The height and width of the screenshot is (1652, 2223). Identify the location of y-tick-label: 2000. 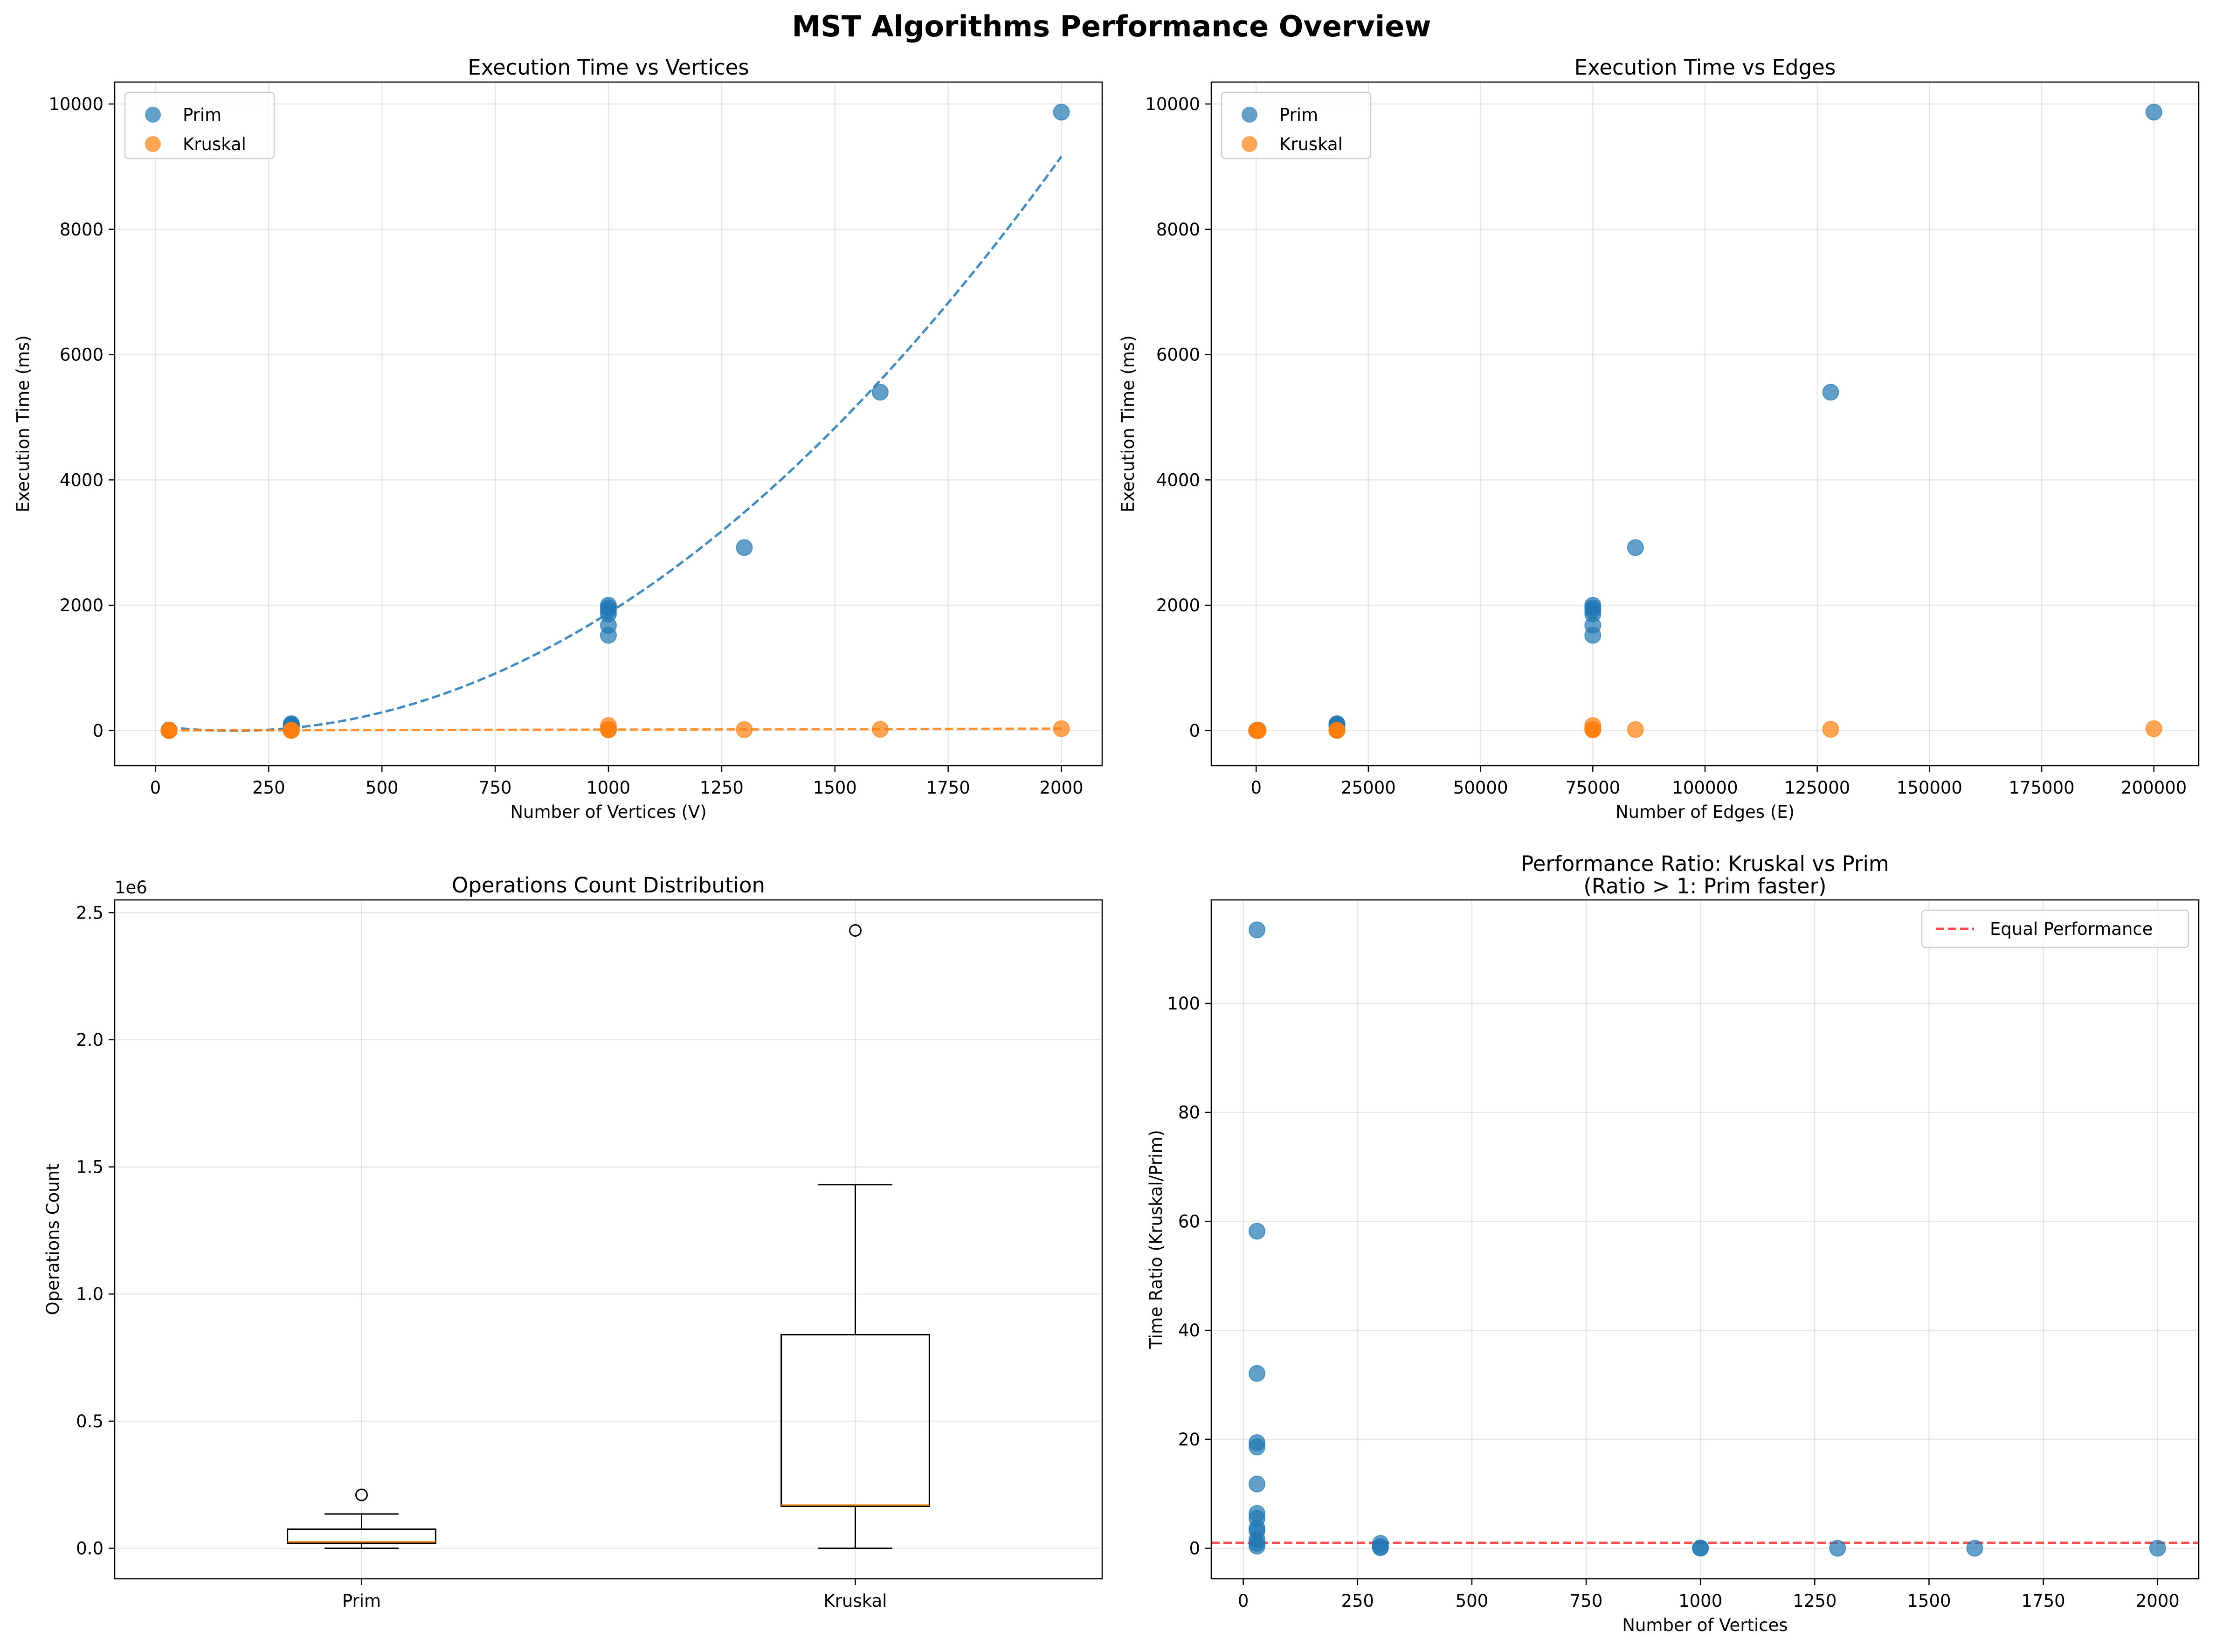
(1178, 605).